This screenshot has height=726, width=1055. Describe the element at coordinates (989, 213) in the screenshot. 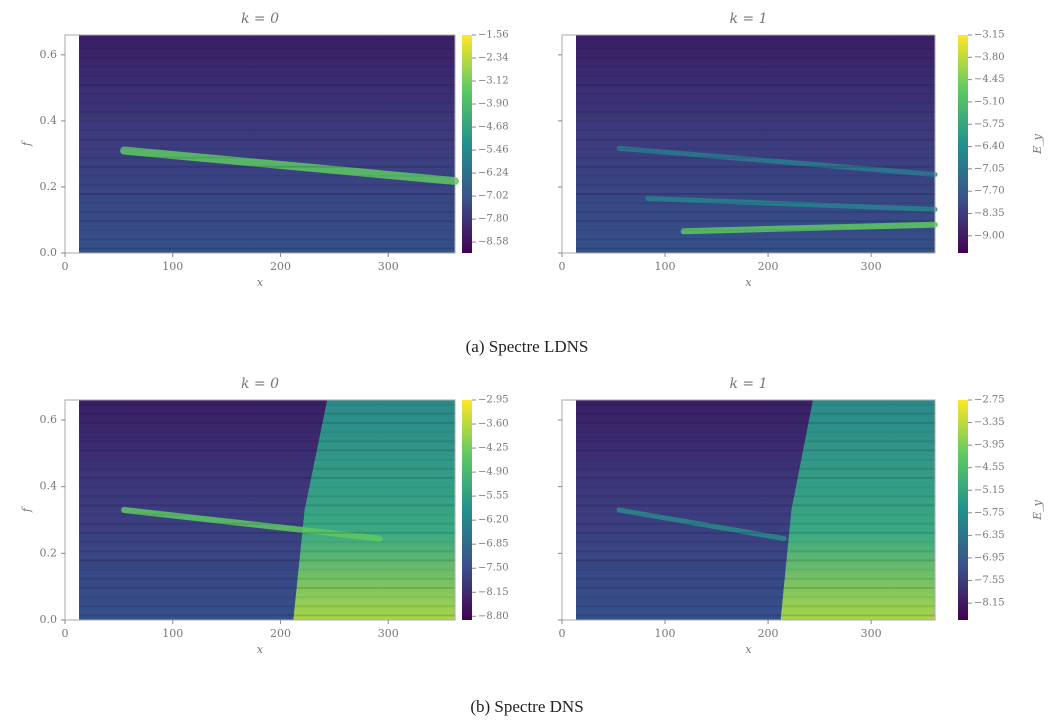

I see `colorbar-tick-label: −8.35` at that location.